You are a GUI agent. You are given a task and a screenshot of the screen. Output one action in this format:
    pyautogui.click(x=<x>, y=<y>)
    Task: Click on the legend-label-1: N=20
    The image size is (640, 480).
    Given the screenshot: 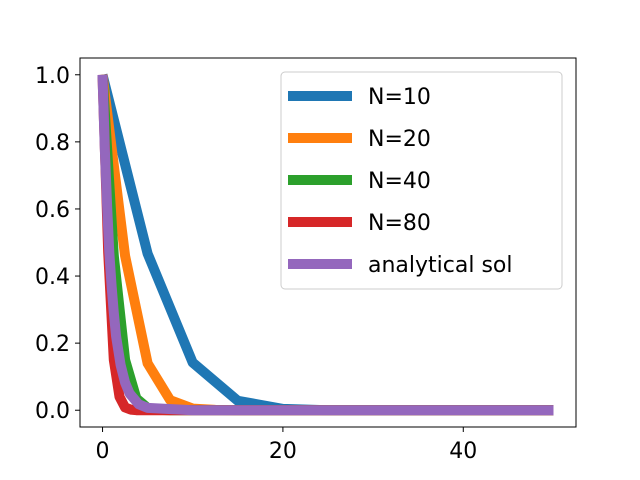 What is the action you would take?
    pyautogui.click(x=399, y=139)
    